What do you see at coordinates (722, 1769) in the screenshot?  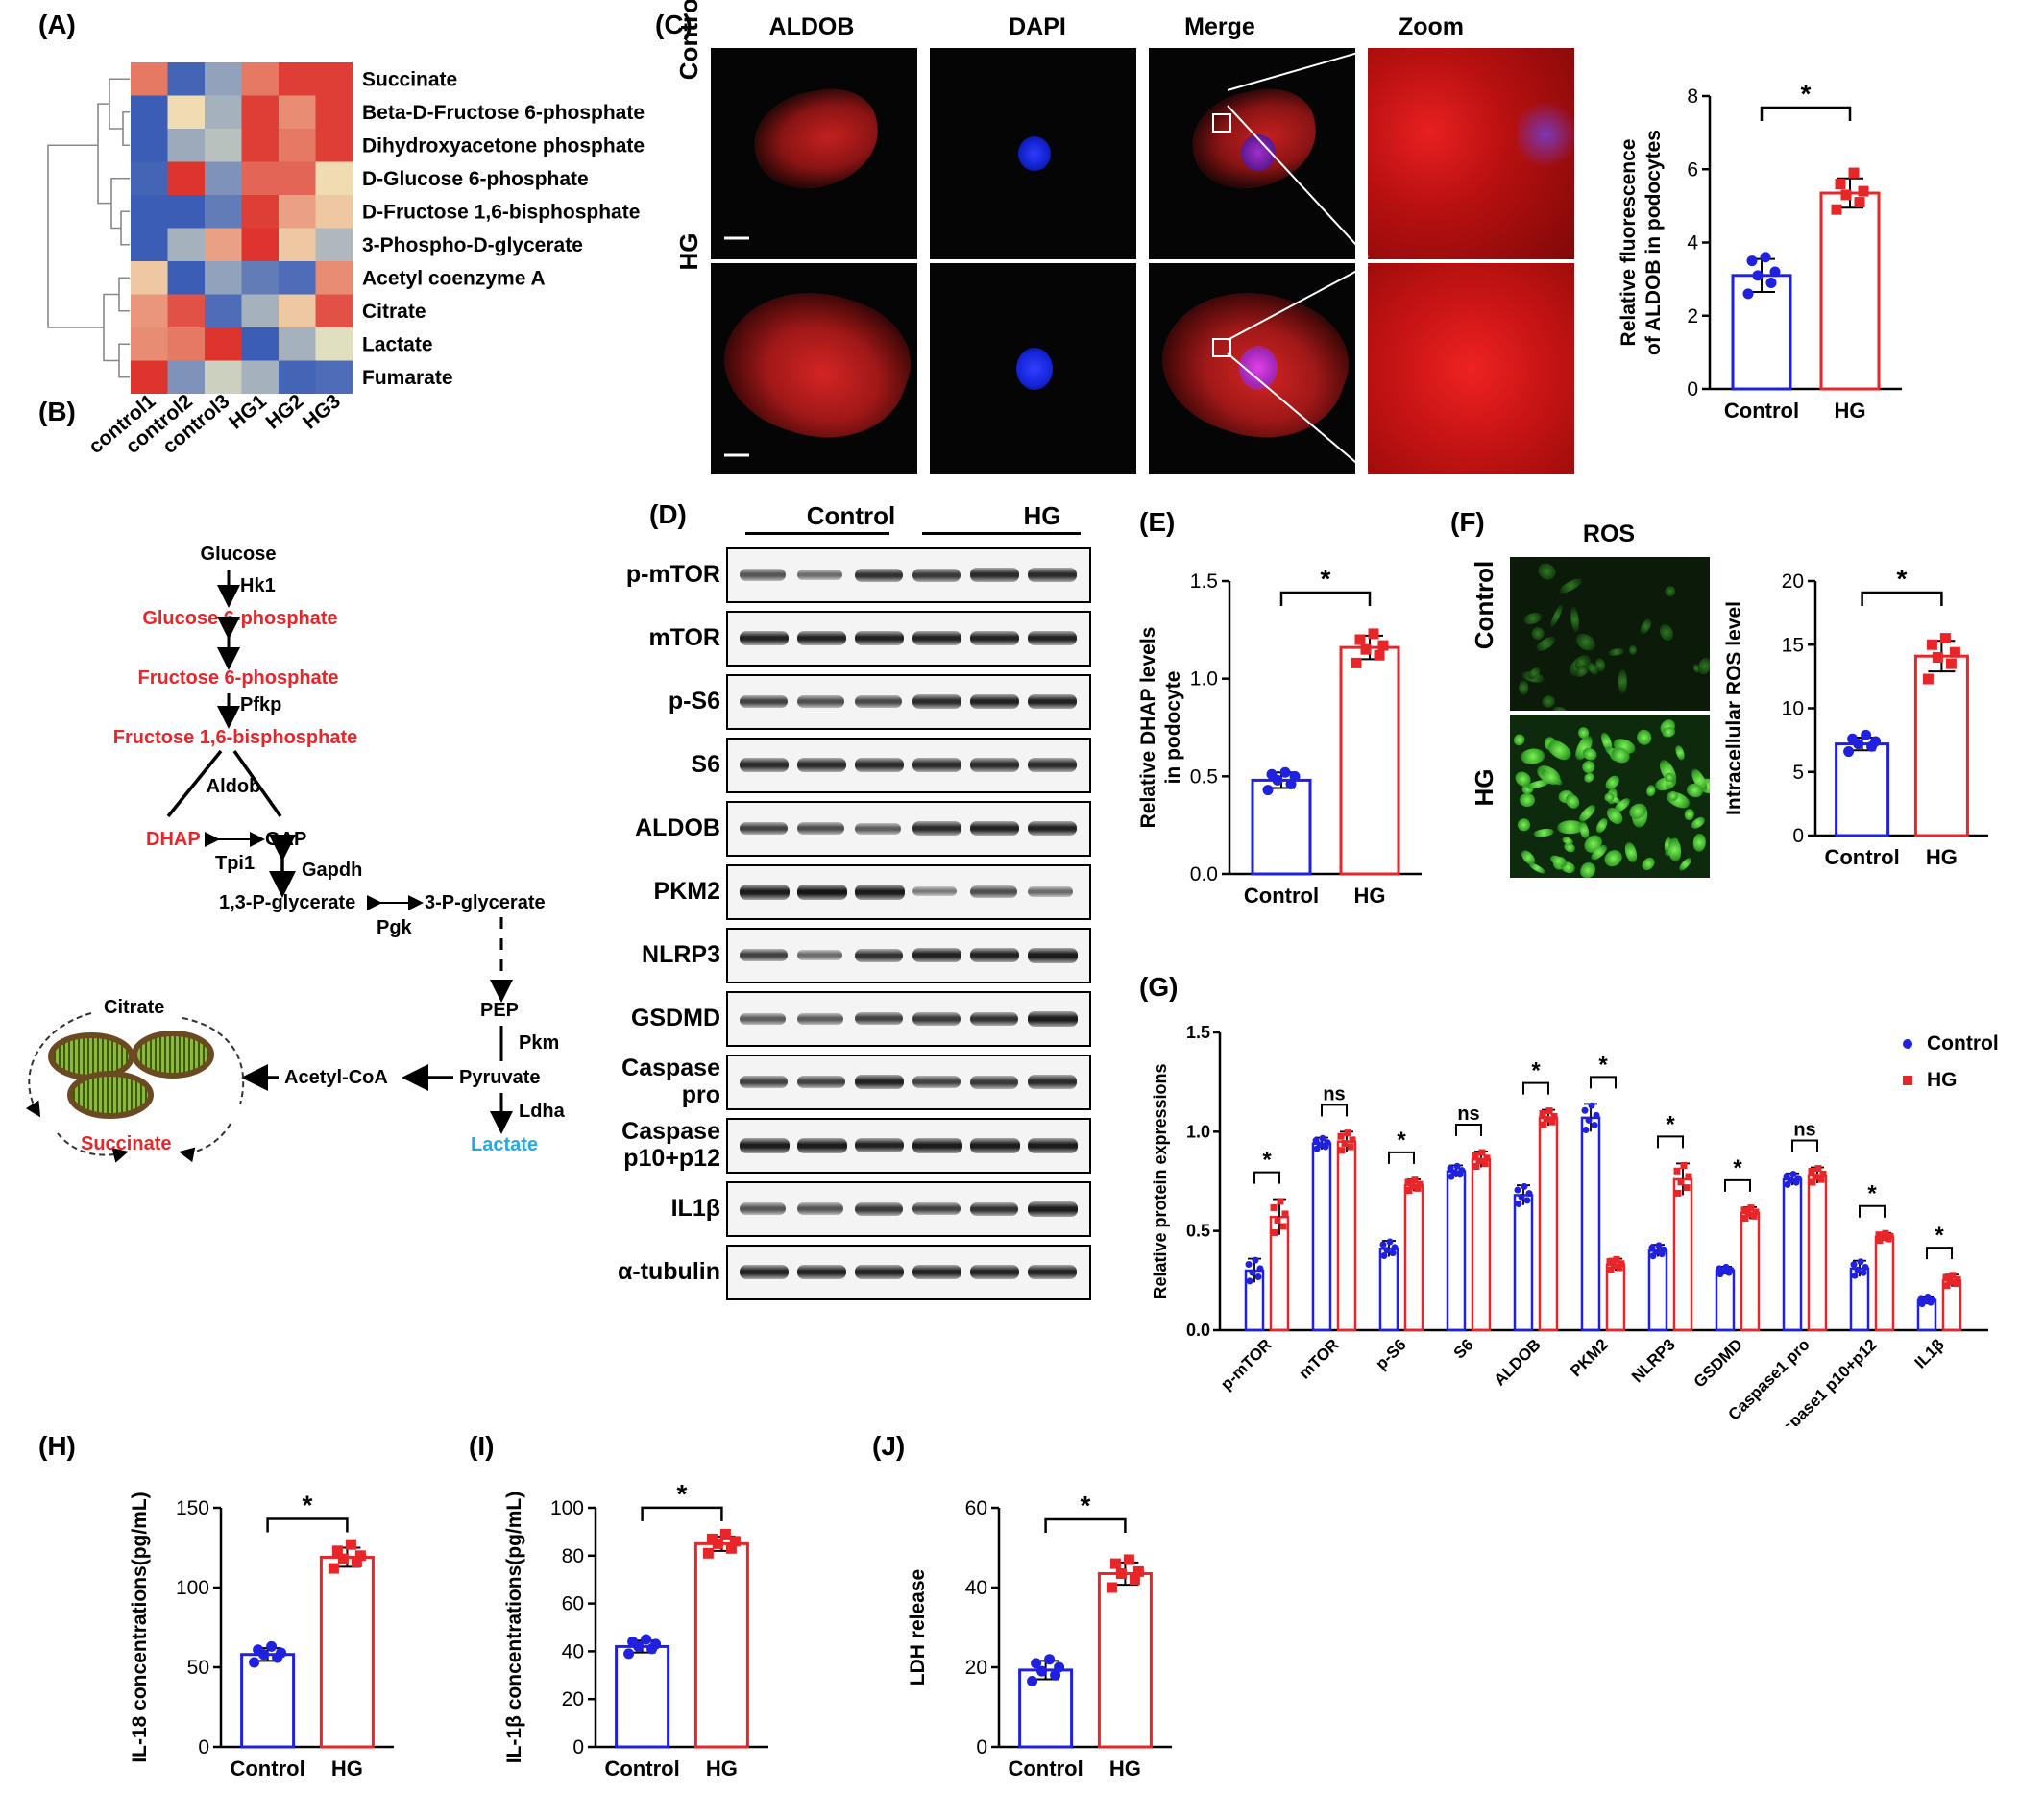 I see `x-category-label: HG` at bounding box center [722, 1769].